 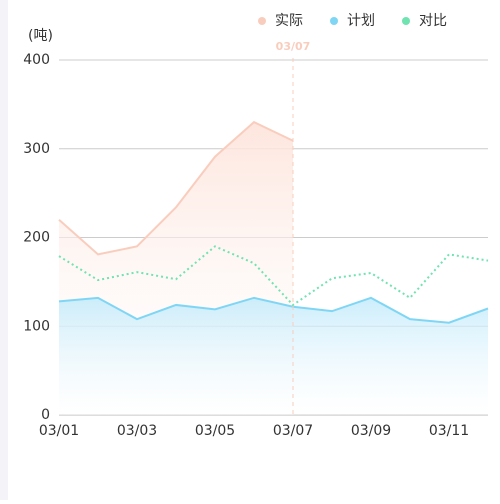 What do you see at coordinates (36, 60) in the screenshot?
I see `y-tick-label: 400` at bounding box center [36, 60].